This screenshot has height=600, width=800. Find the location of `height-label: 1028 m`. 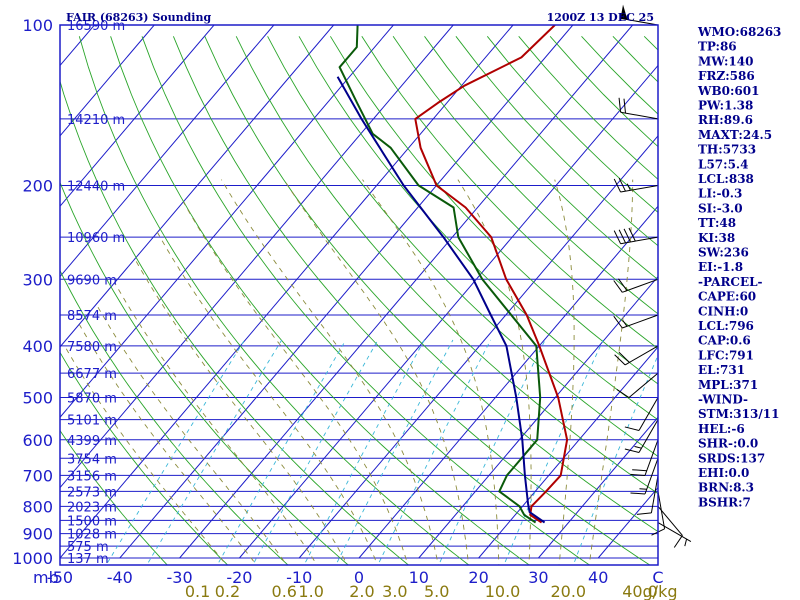

height-label: 1028 m is located at coordinates (92, 535).